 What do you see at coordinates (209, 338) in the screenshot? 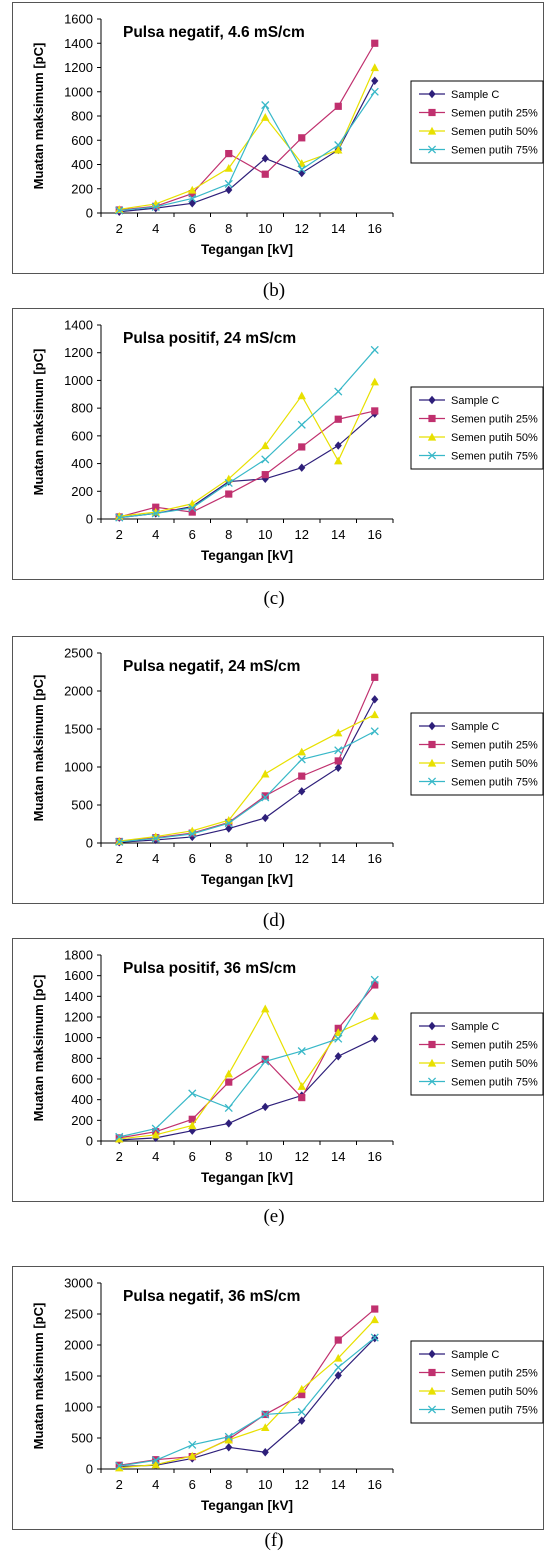
I see `chart-title: Pulsa positif, 24 mS/cm` at bounding box center [209, 338].